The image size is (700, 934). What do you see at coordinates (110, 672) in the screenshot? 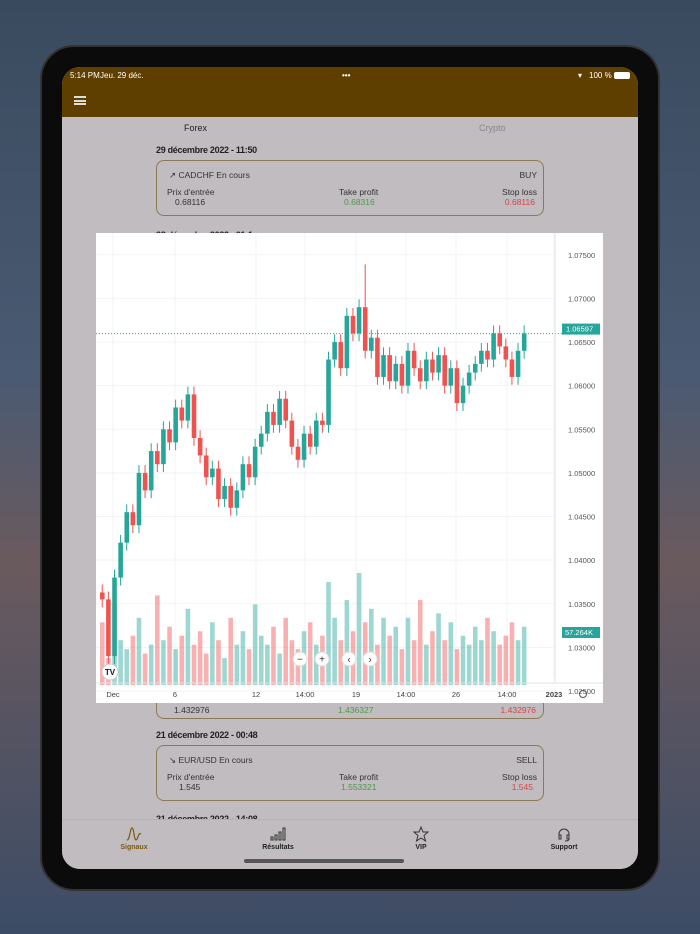
I see `tradingview-logo-icon: TV` at bounding box center [110, 672].